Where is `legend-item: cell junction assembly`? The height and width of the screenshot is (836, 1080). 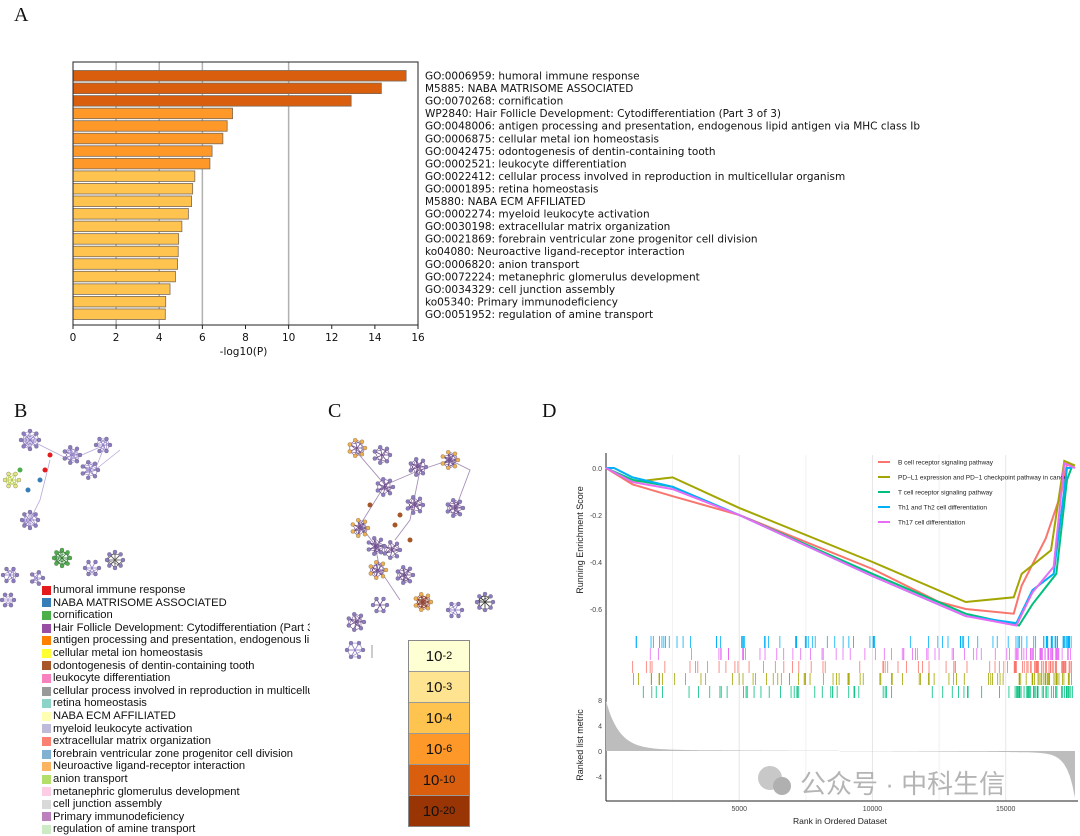 legend-item: cell junction assembly is located at coordinates (176, 804).